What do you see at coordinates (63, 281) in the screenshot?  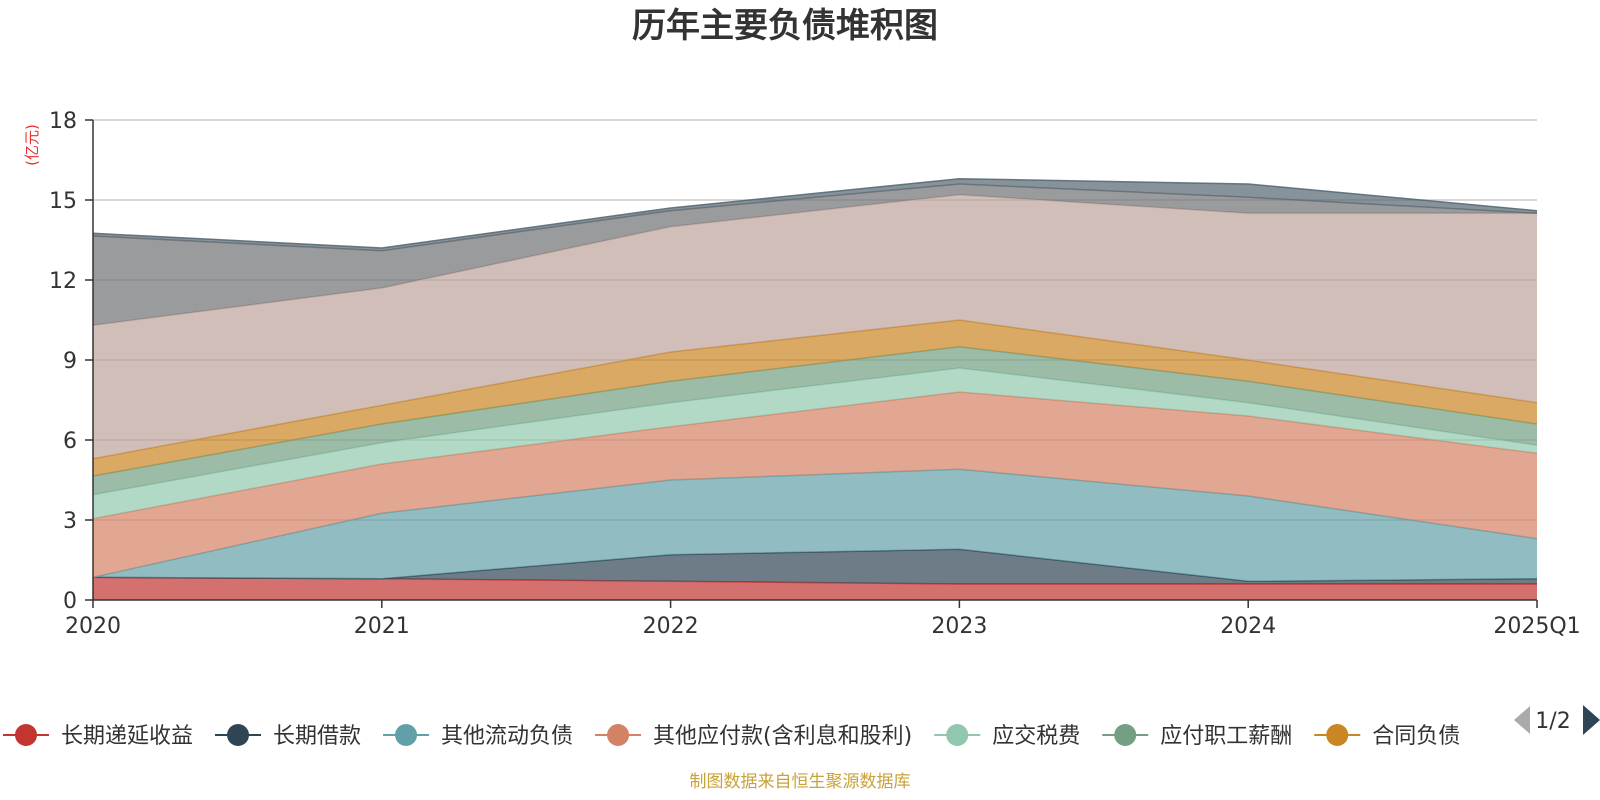 I see `y-tick-label: 12` at bounding box center [63, 281].